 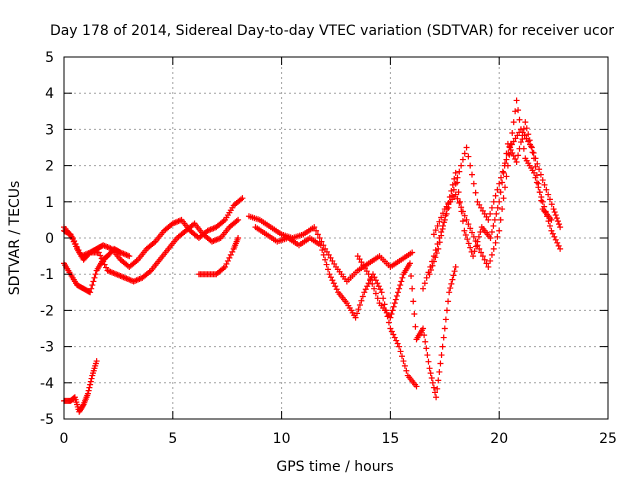 What do you see at coordinates (282, 439) in the screenshot?
I see `x-tick-label: 10` at bounding box center [282, 439].